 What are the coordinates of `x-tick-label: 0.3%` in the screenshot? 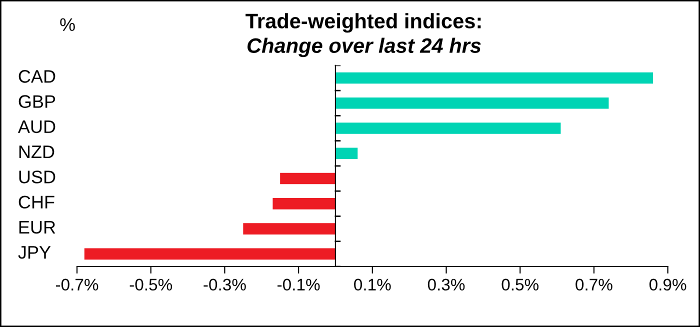 It's located at (446, 284).